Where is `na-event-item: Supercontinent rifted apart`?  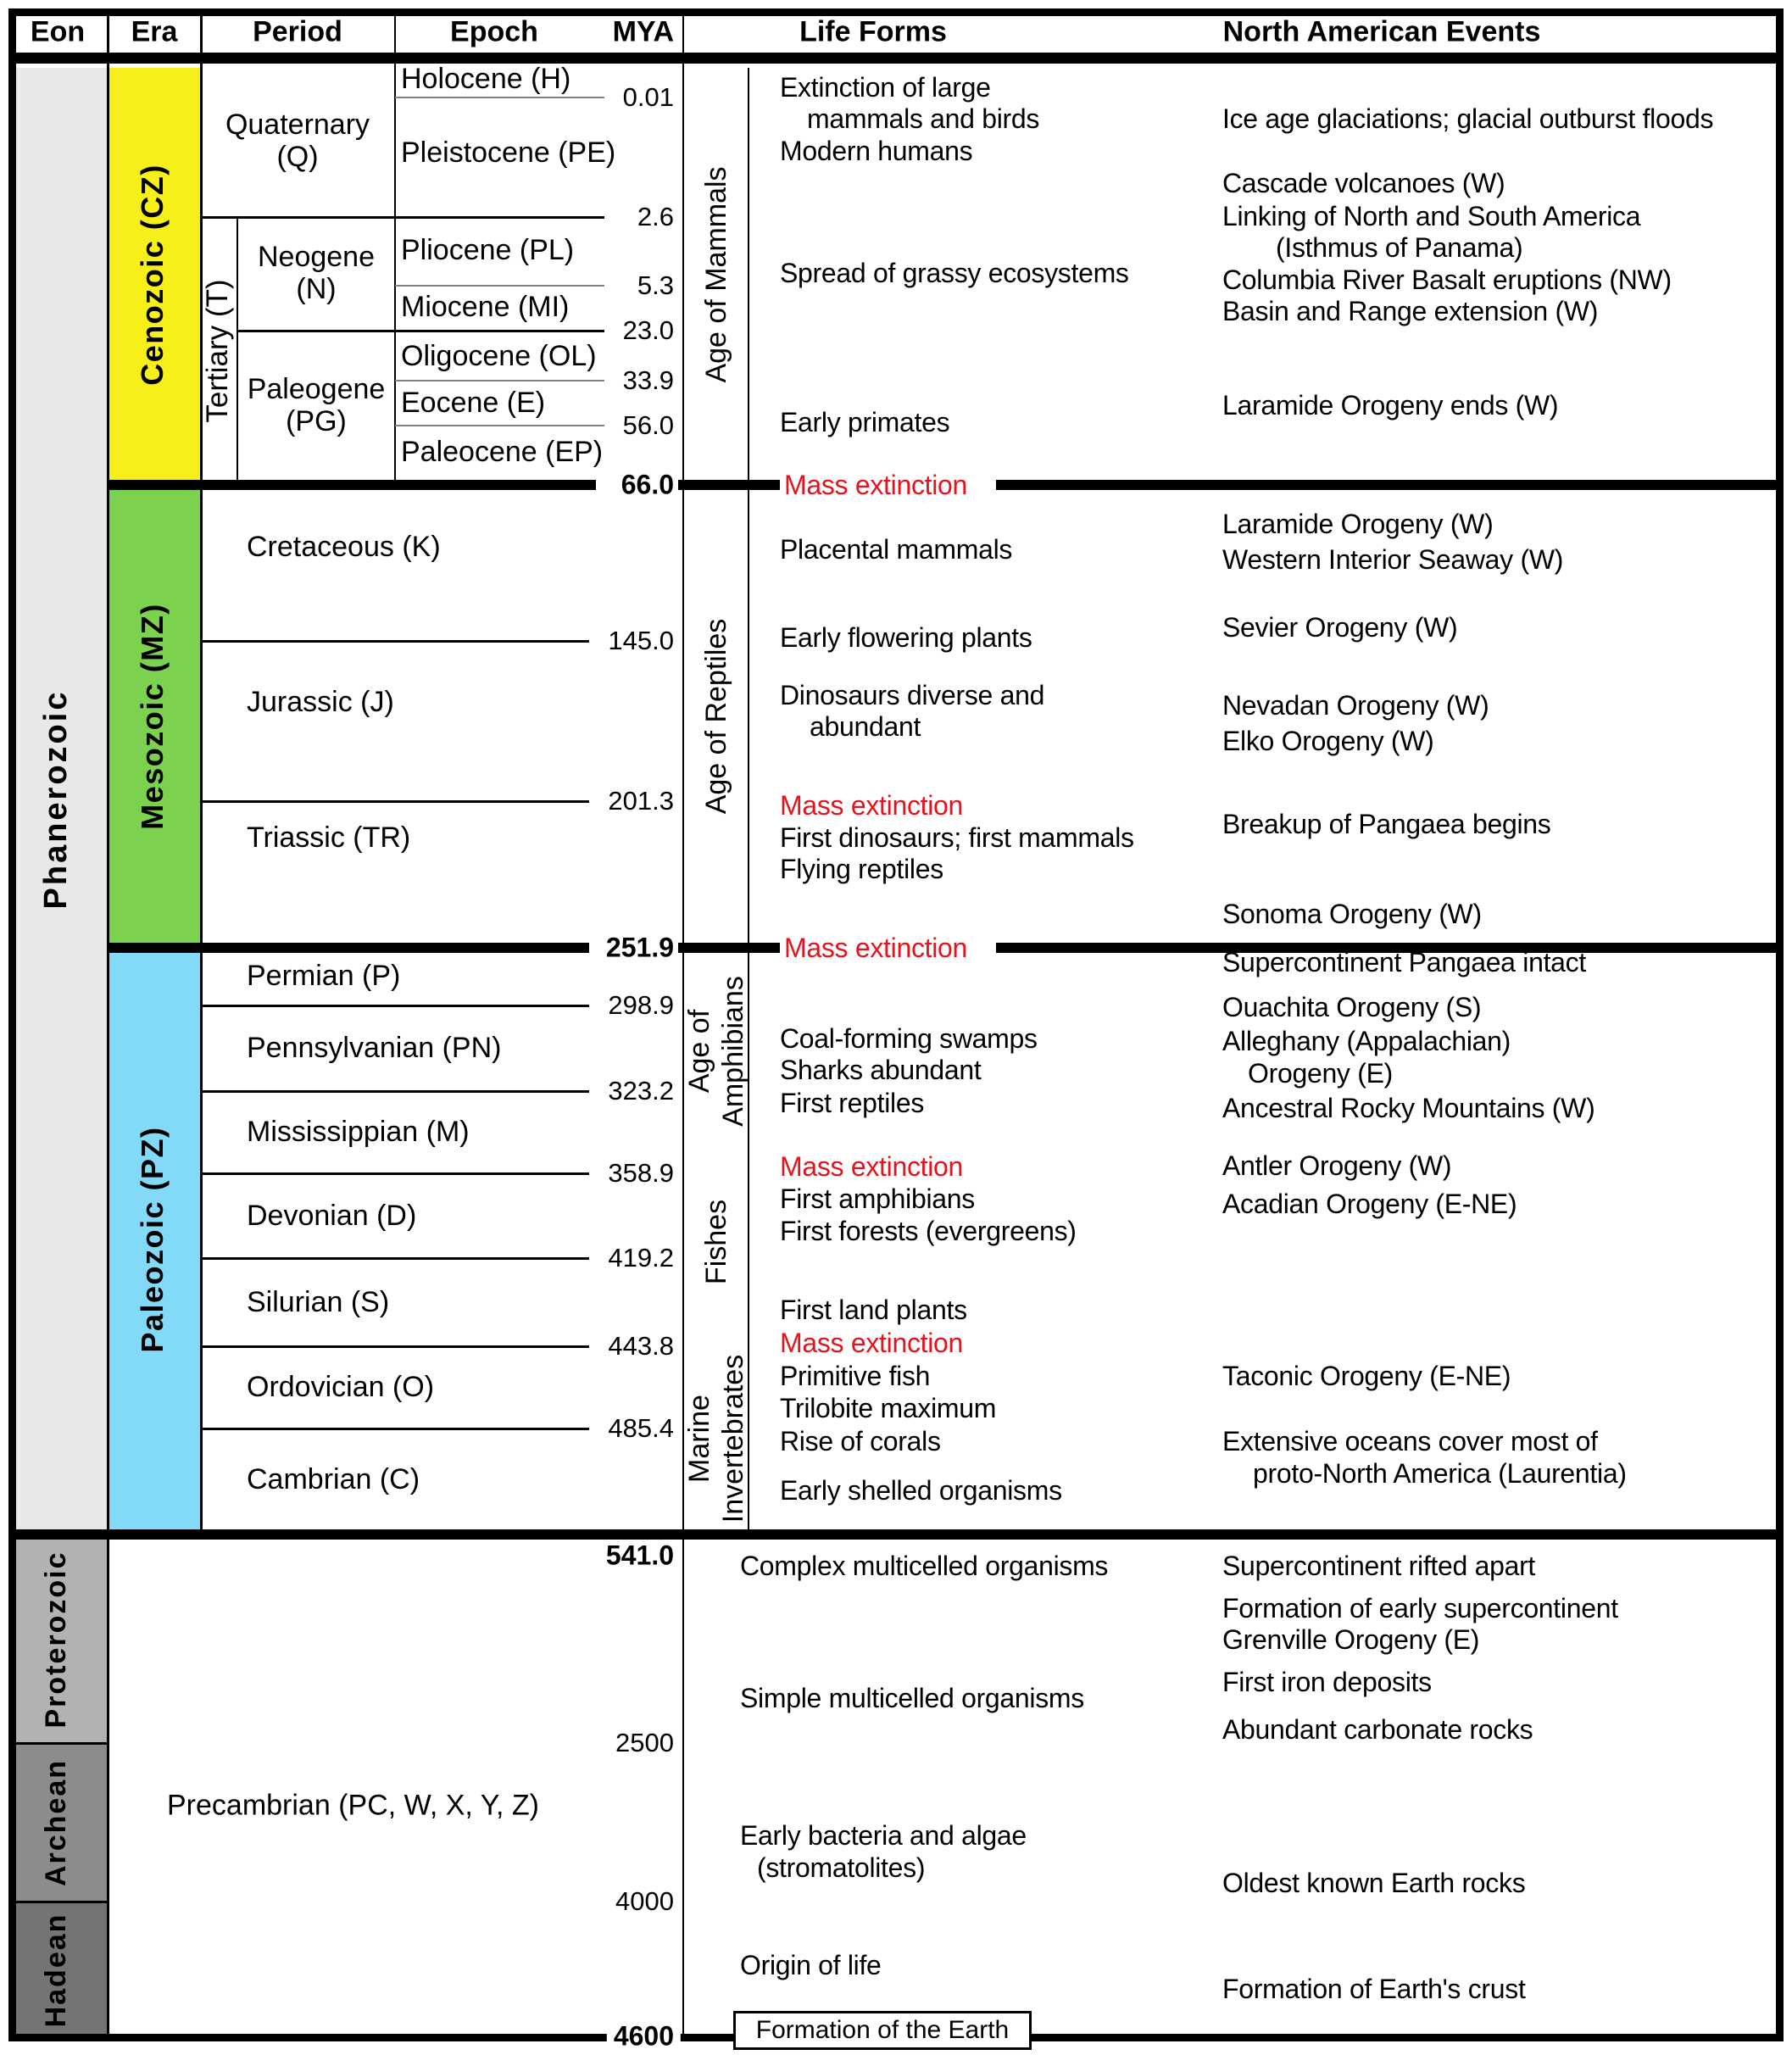 na-event-item: Supercontinent rifted apart is located at coordinates (1379, 1566).